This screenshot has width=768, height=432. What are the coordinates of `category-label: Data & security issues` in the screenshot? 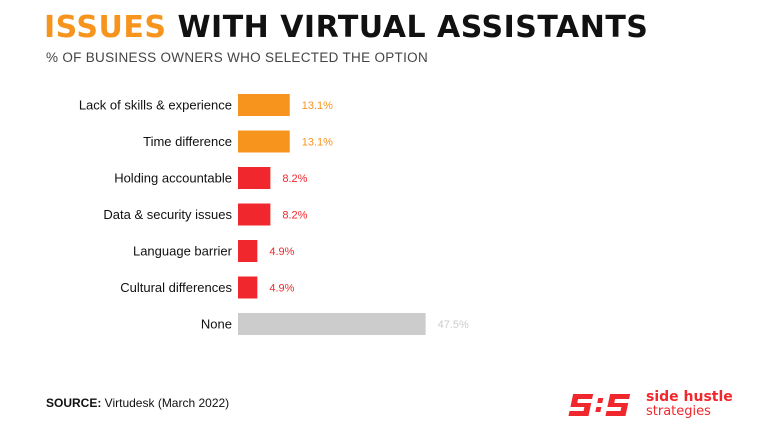 It's located at (167, 214).